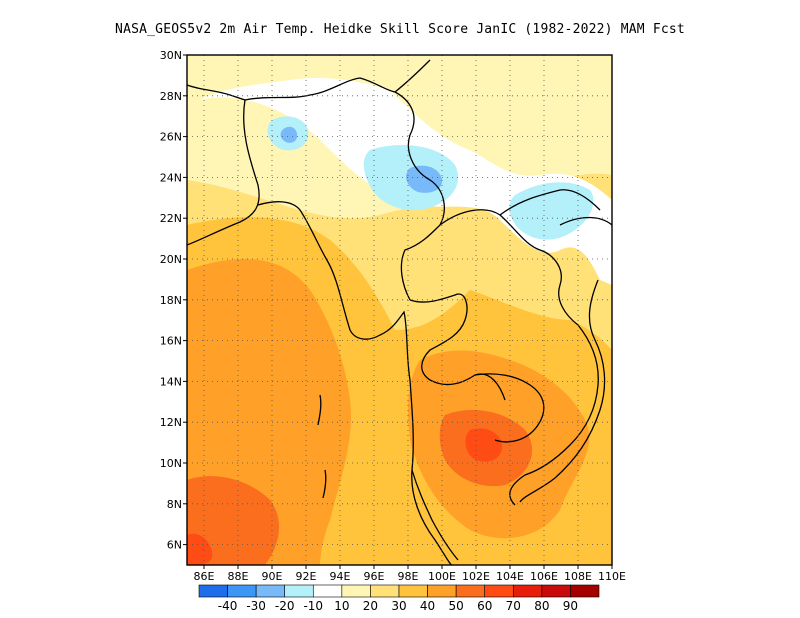  Describe the element at coordinates (174, 545) in the screenshot. I see `lat-tick-label: 6N` at that location.